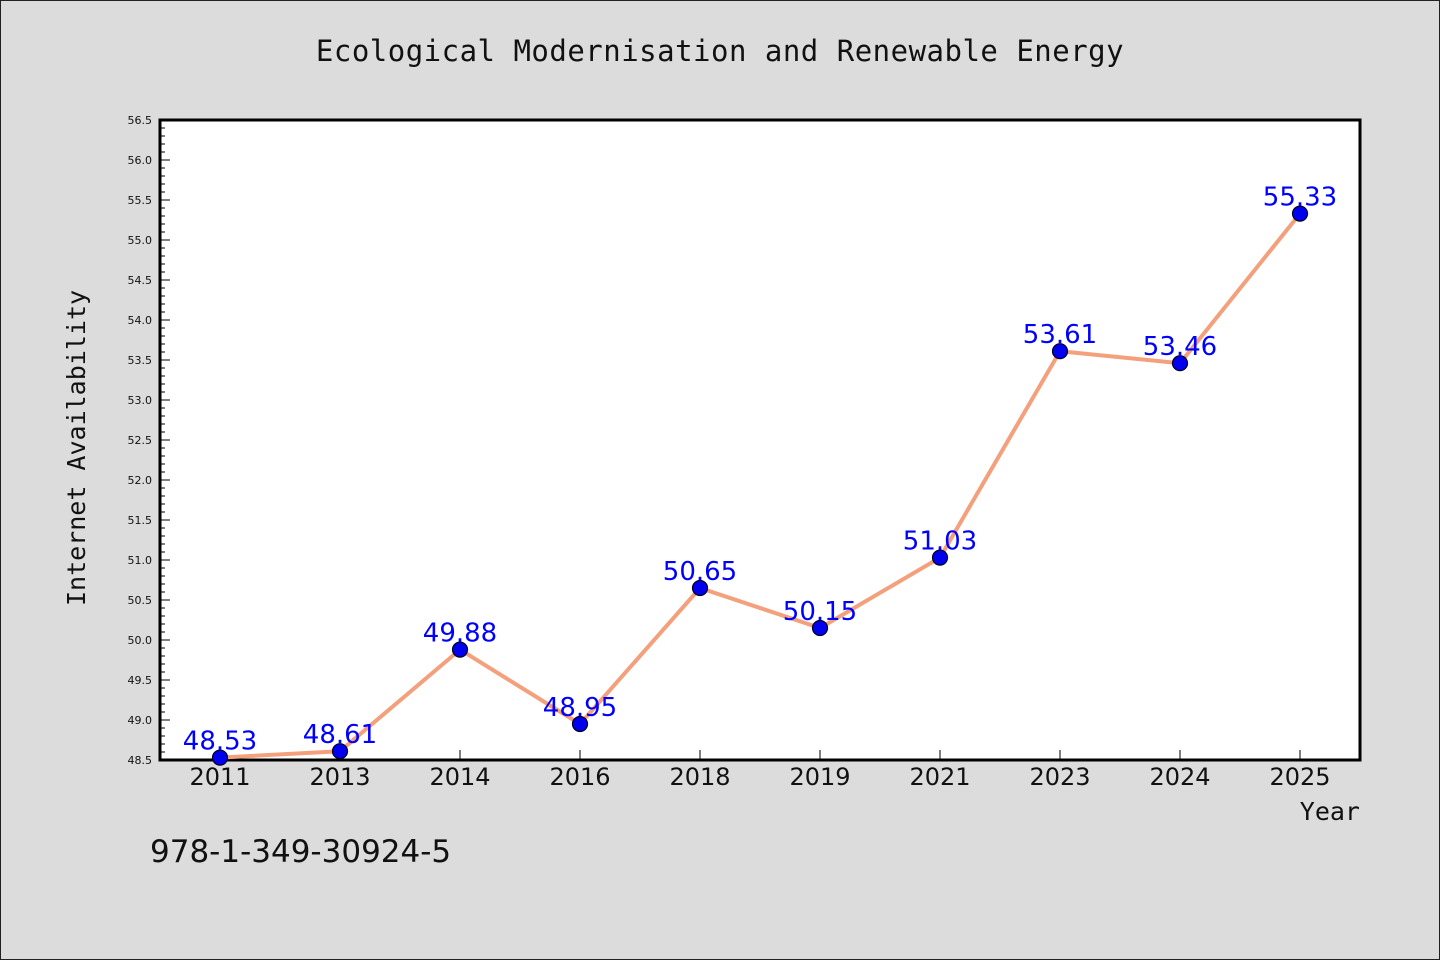  What do you see at coordinates (580, 708) in the screenshot?
I see `data-label: 48.95` at bounding box center [580, 708].